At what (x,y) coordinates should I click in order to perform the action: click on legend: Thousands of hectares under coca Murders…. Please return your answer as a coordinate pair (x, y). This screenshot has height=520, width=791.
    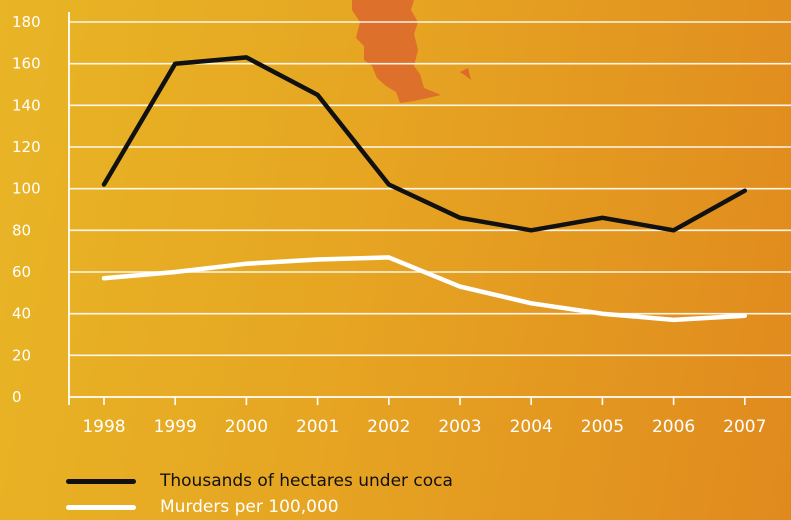
    Looking at the image, I should click on (259, 494).